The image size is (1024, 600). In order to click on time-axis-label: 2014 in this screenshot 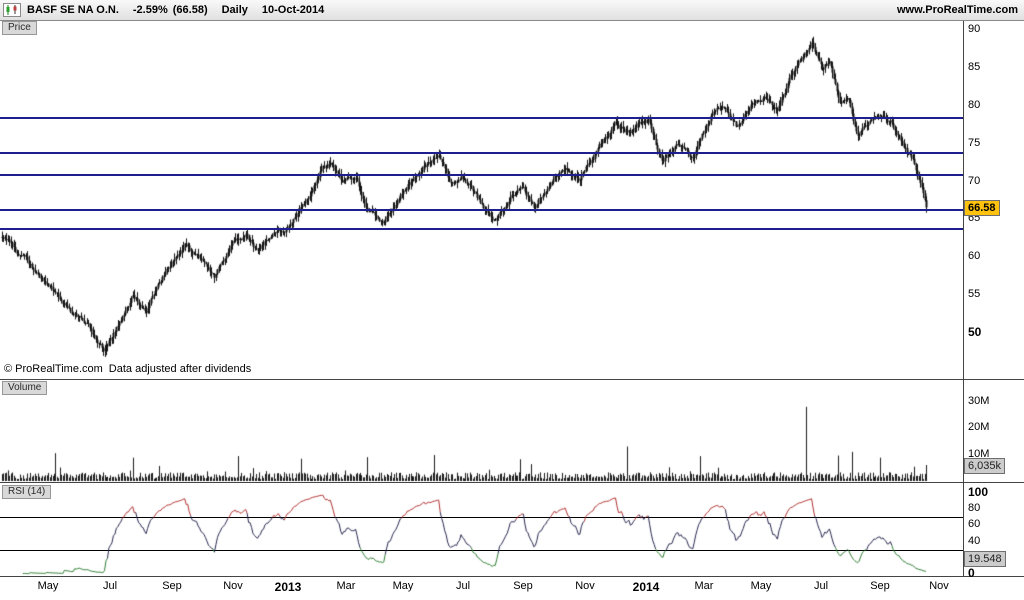, I will do `click(646, 587)`.